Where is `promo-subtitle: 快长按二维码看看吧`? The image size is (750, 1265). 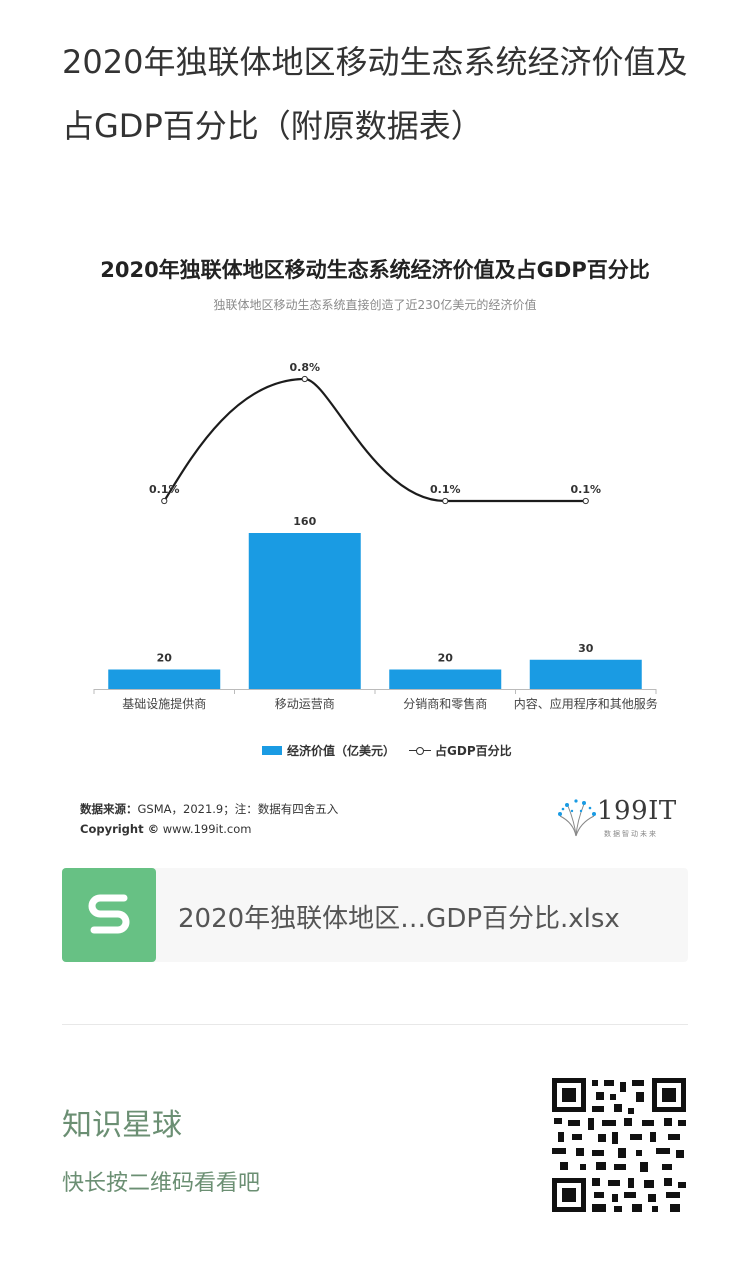 promo-subtitle: 快长按二维码看看吧 is located at coordinates (161, 1183).